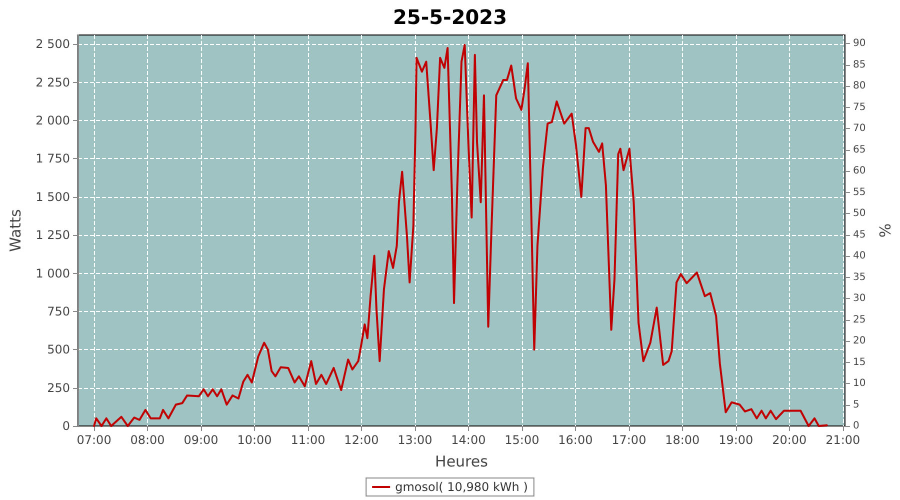 Image resolution: width=900 pixels, height=500 pixels. I want to click on x-tick-label: 09:00, so click(201, 440).